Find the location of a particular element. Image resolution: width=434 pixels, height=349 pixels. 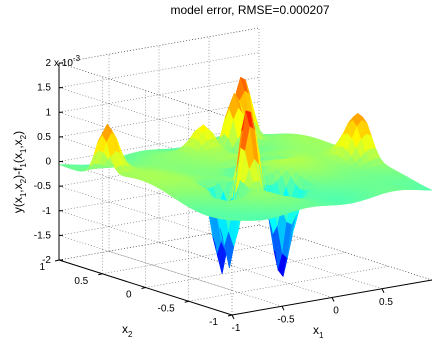

surface-patch is located at coordinates (427, 189).